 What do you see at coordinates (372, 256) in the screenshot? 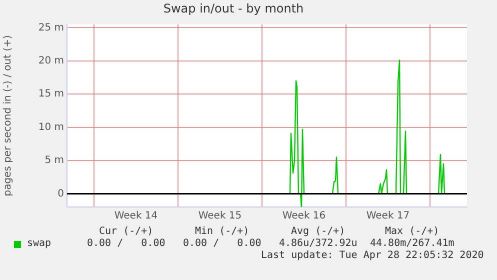
I see `text: Last update: Tue Apr 28 22:05:32 2020` at bounding box center [372, 256].